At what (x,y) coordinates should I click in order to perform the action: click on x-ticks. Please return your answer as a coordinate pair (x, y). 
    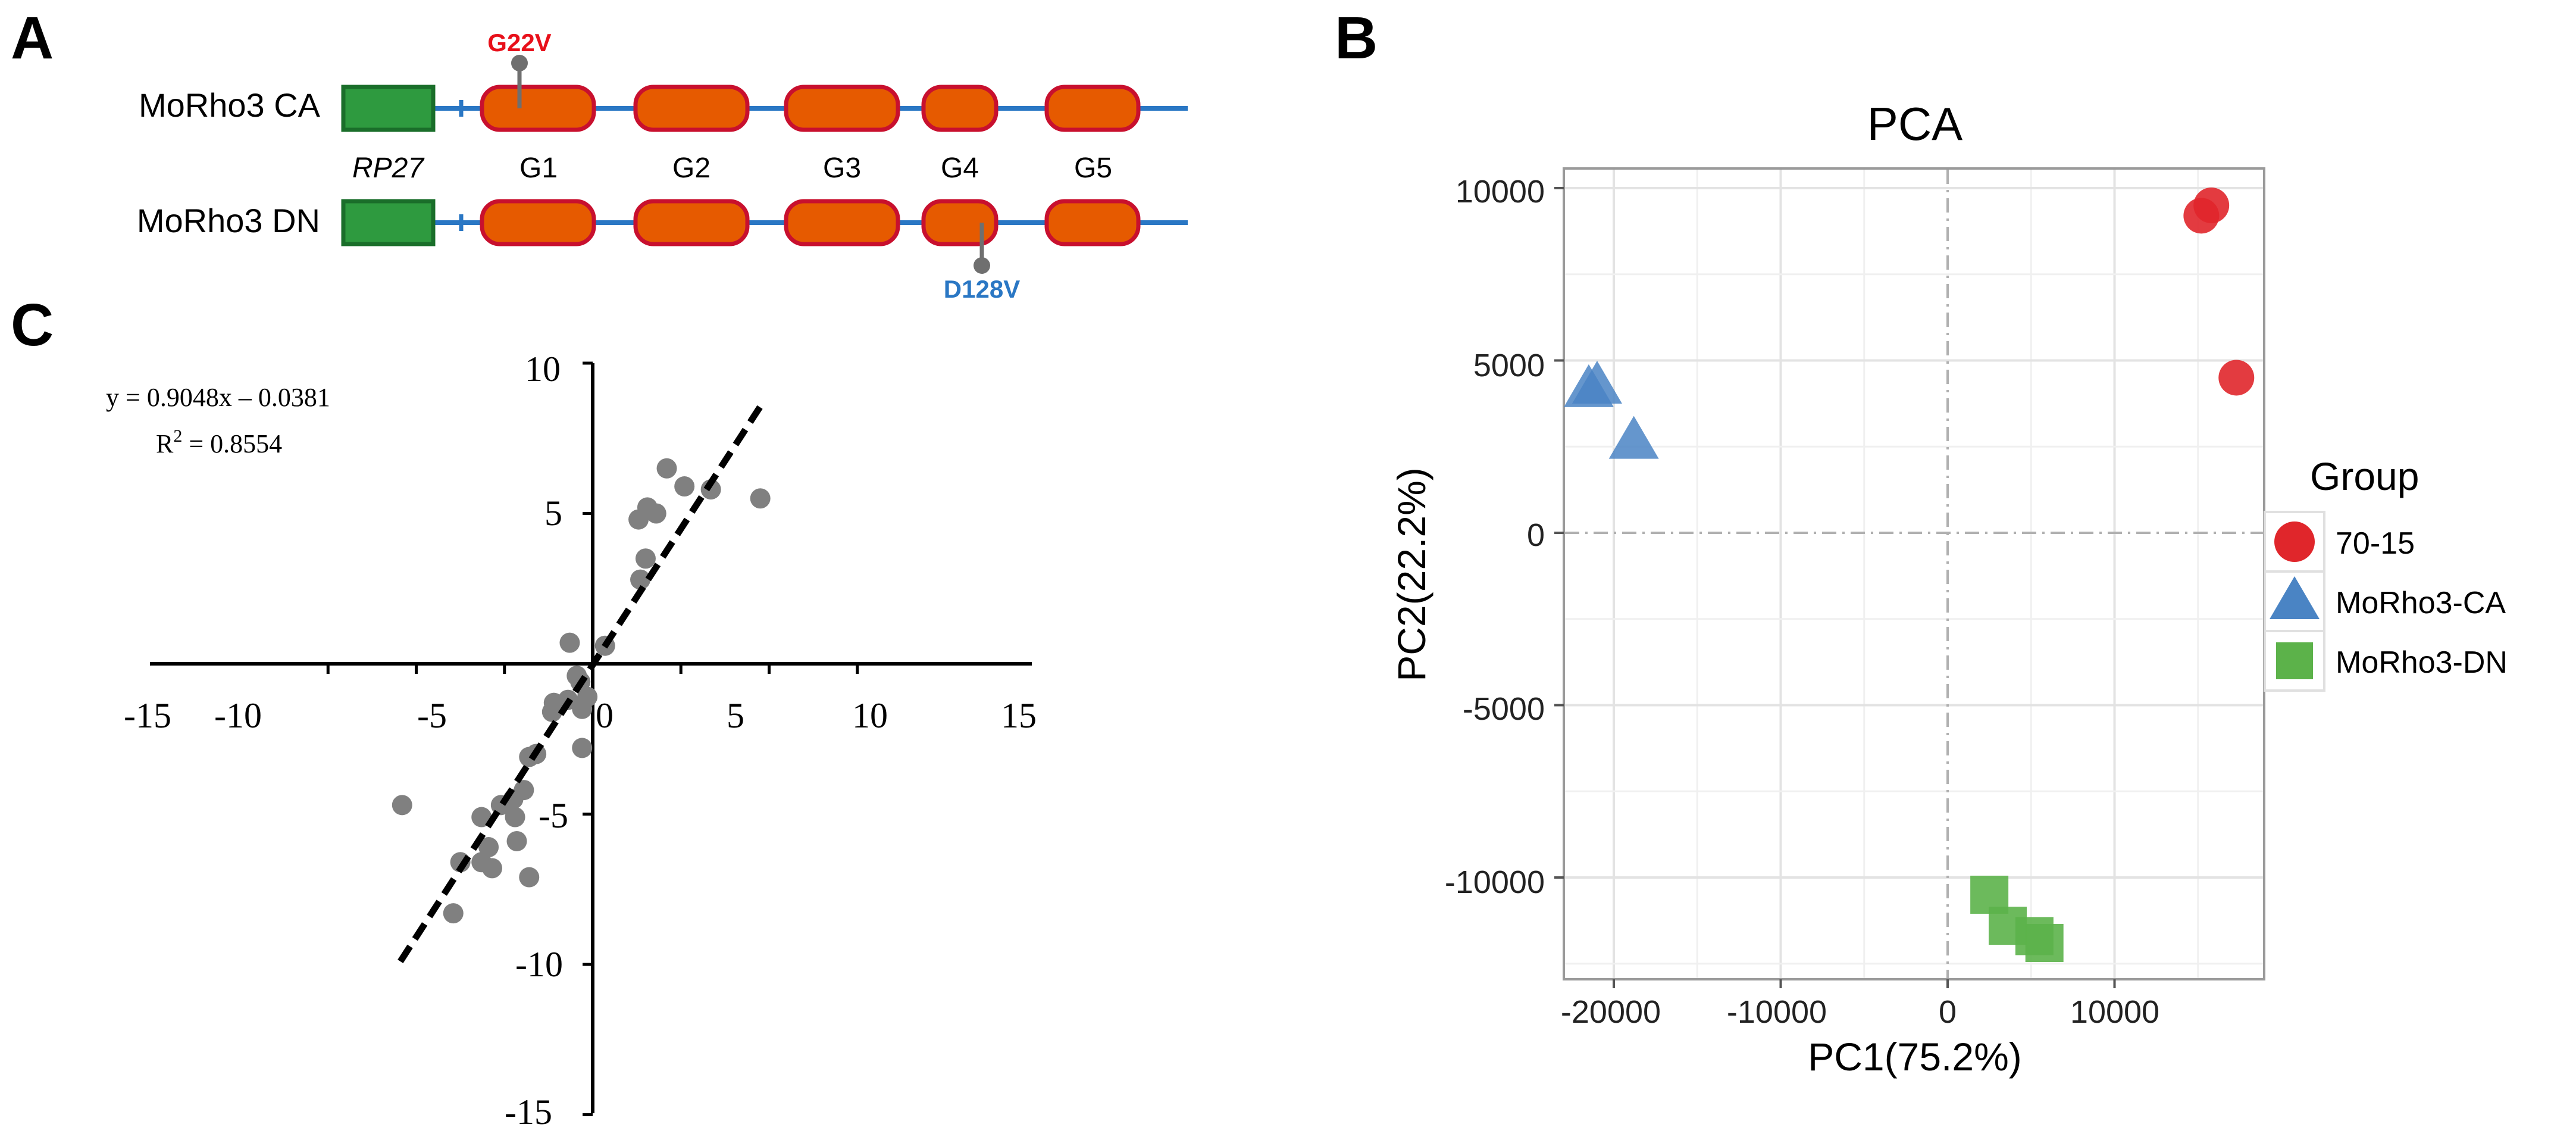
    Looking at the image, I should click on (1864, 983).